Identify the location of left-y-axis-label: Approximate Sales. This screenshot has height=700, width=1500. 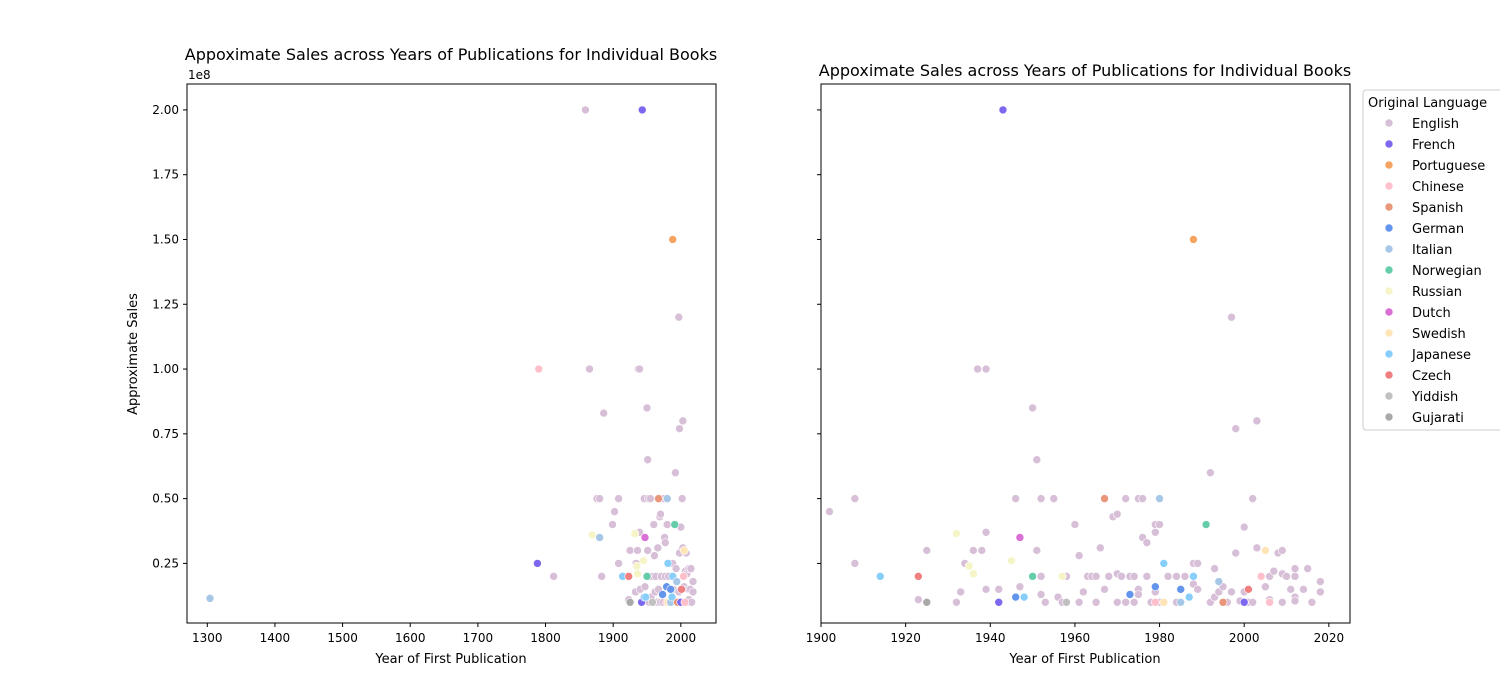
(133, 354).